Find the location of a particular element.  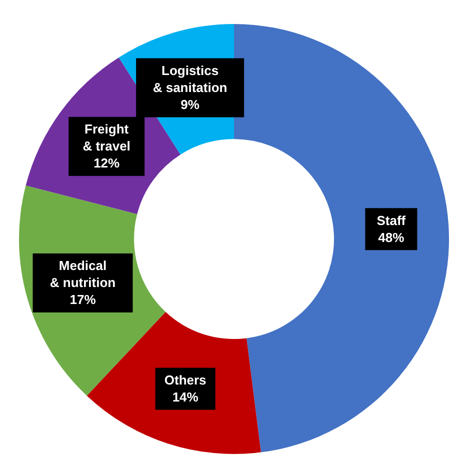

data-label: 12% is located at coordinates (107, 163).